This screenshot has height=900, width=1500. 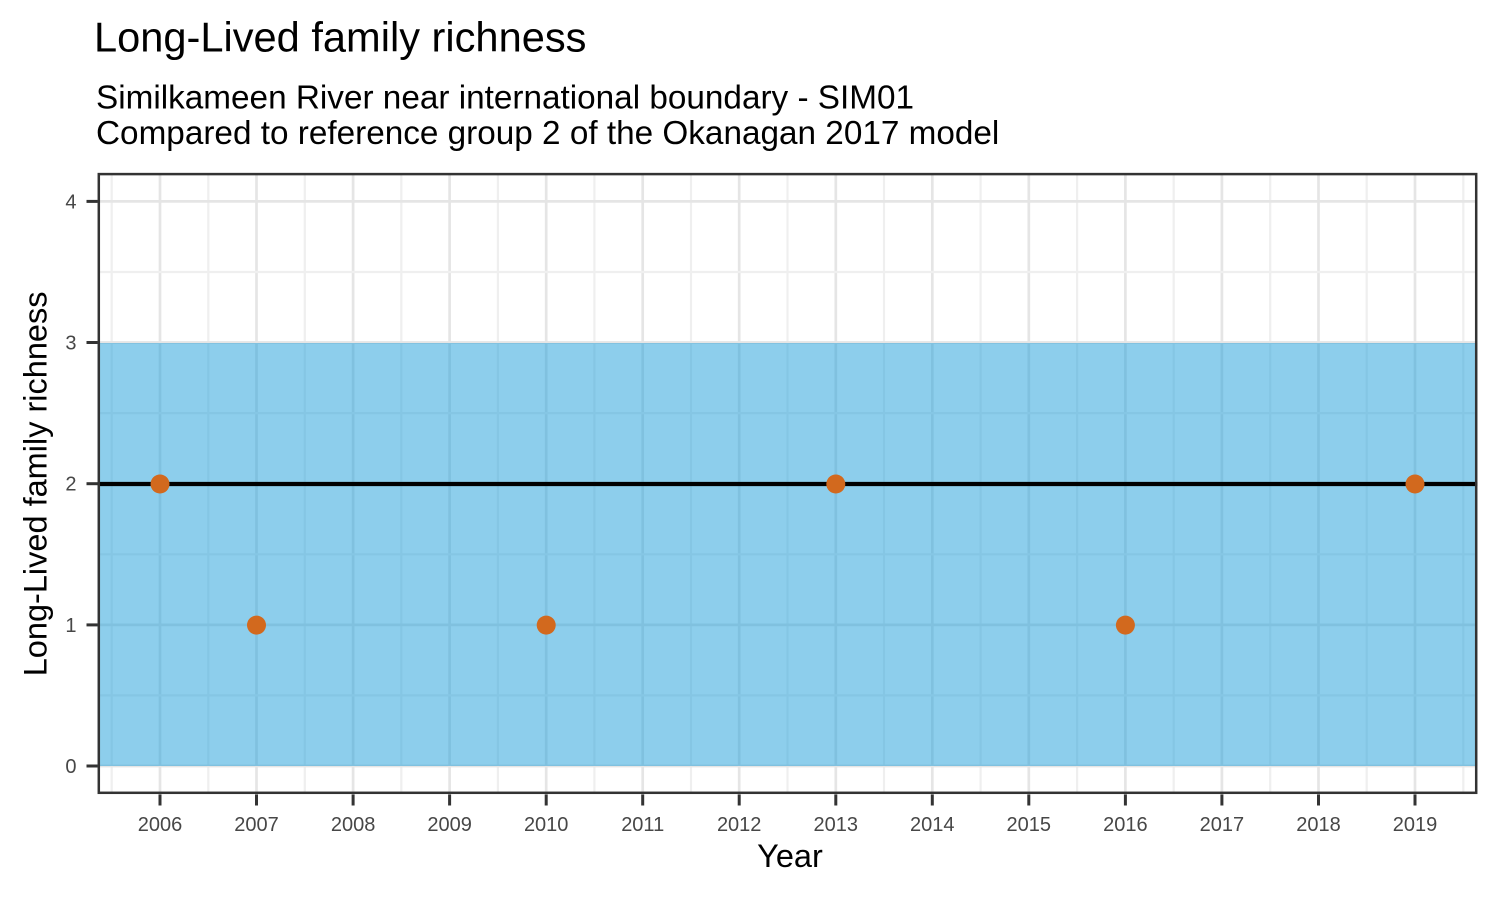 What do you see at coordinates (160, 825) in the screenshot?
I see `svg-text: 2006` at bounding box center [160, 825].